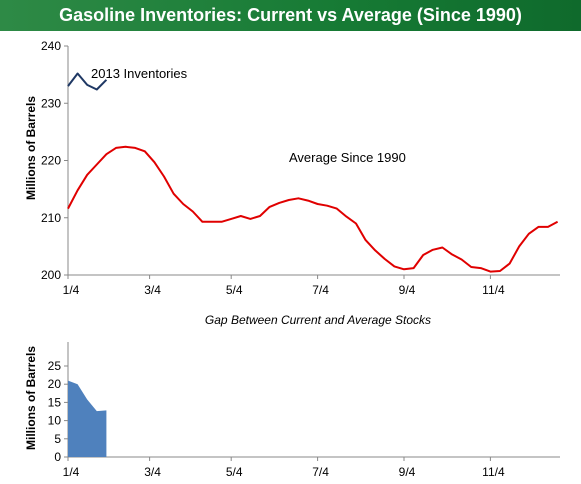 The width and height of the screenshot is (581, 484). I want to click on bottom-y-tick-label: 10, so click(55, 421).